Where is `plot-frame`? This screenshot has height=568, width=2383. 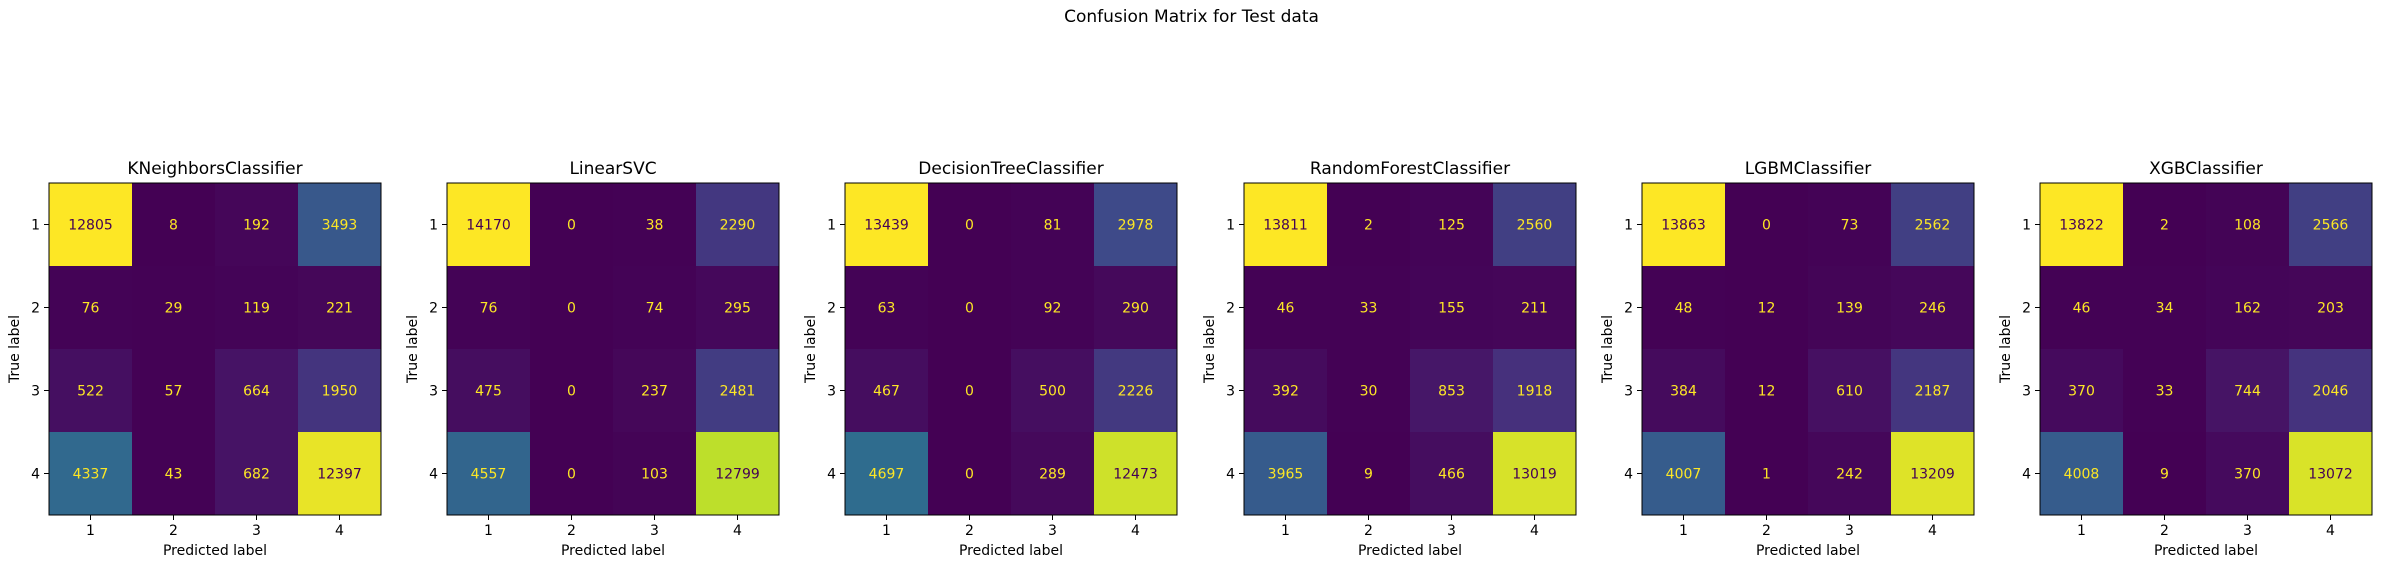
plot-frame is located at coordinates (1011, 349).